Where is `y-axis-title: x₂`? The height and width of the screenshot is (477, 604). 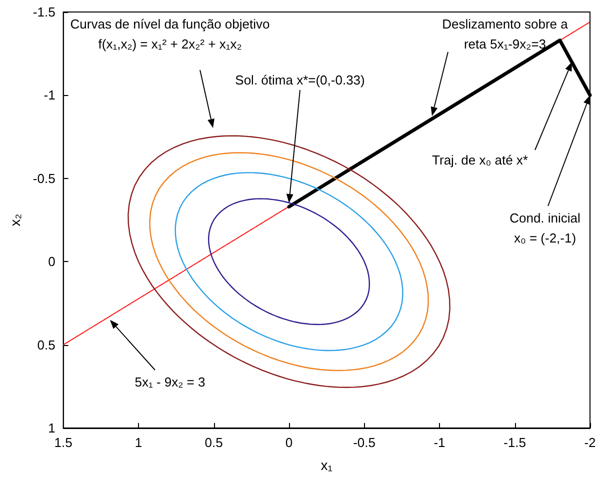 y-axis-title: x₂ is located at coordinates (15, 220).